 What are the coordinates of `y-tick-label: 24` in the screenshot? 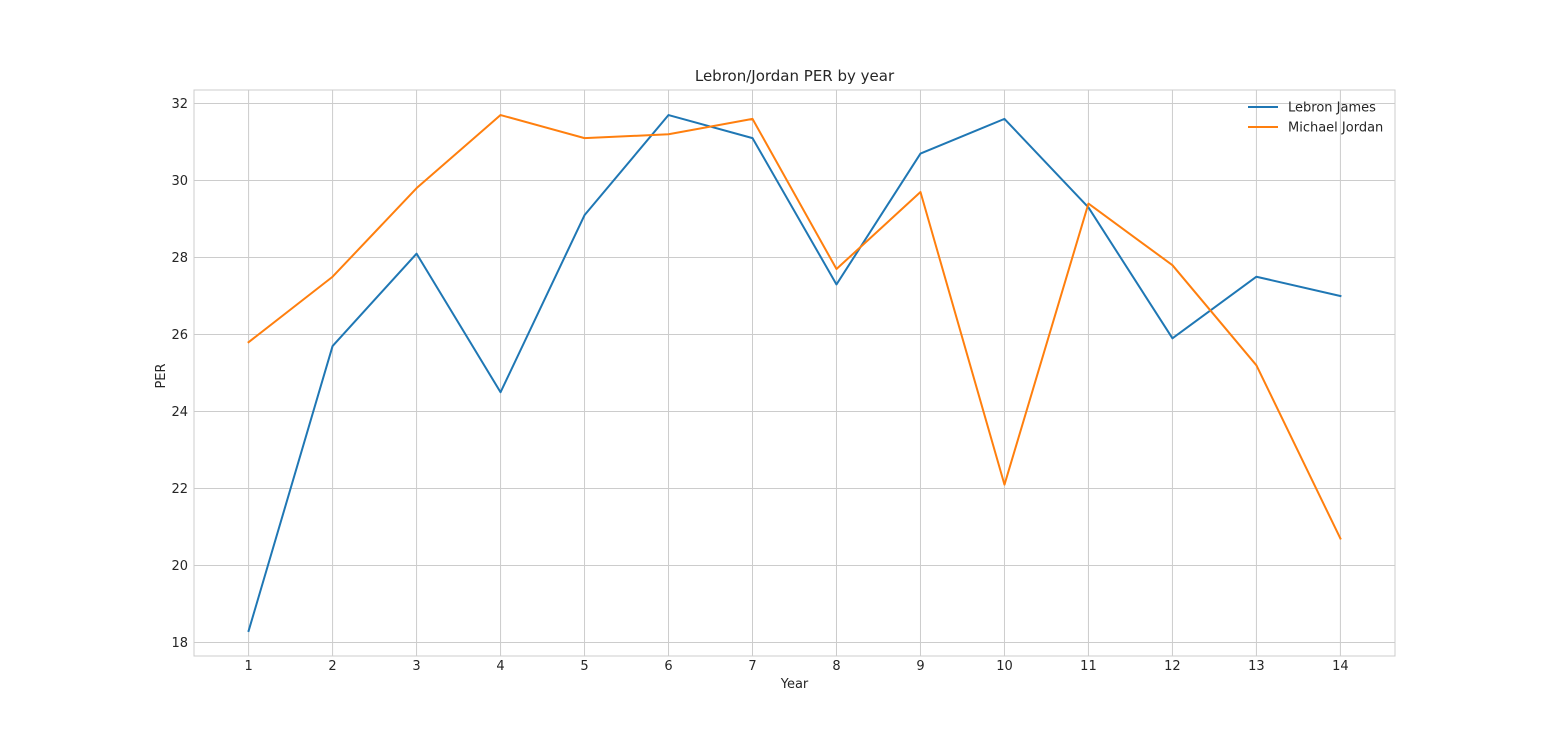 It's located at (179, 412).